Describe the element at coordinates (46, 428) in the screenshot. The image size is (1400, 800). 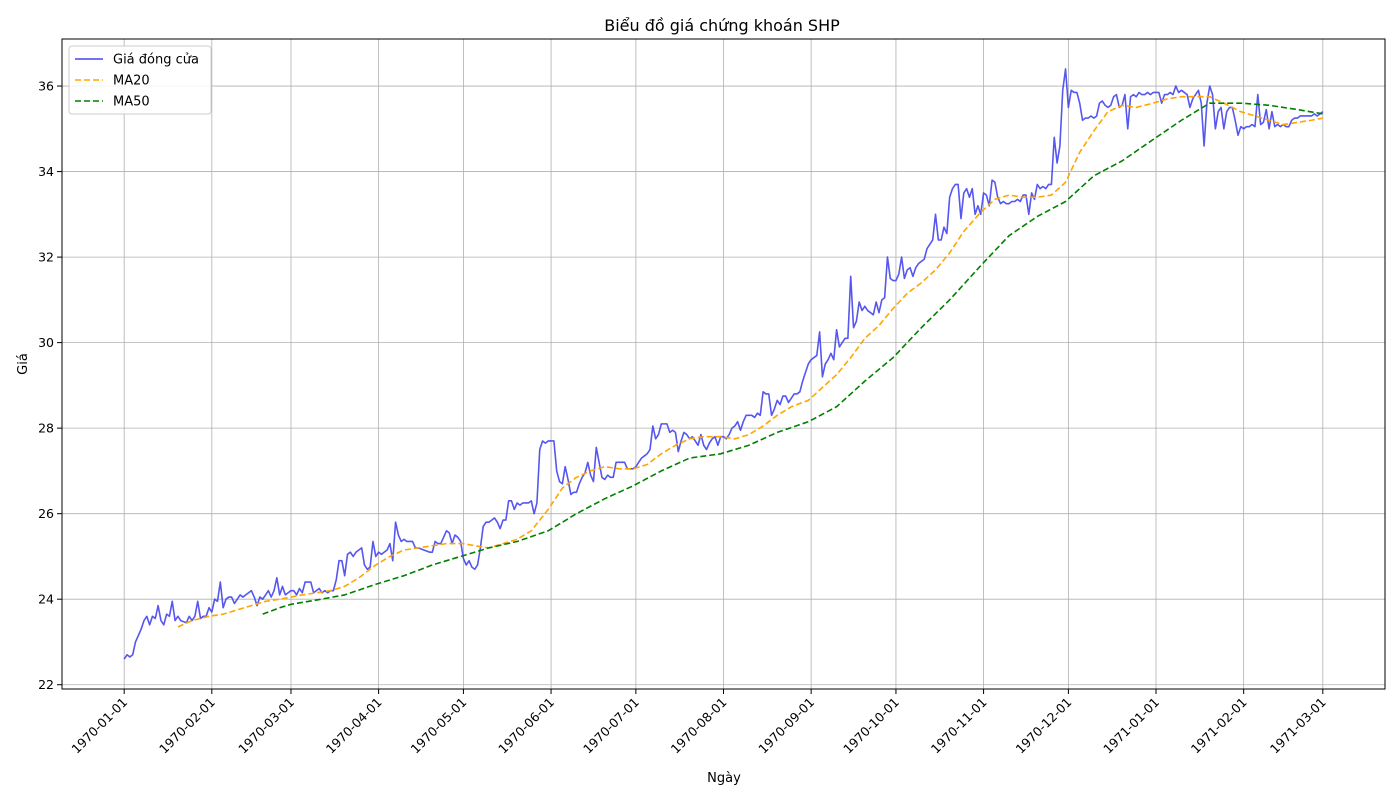
I see `y-tick-label: 28` at that location.